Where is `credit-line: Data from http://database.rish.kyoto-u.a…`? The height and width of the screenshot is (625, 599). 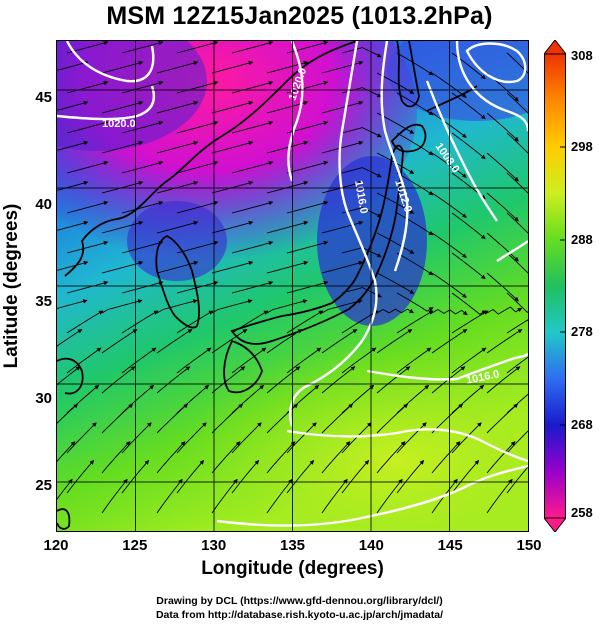
credit-line: Data from http://database.rish.kyoto-u.a… is located at coordinates (299, 615).